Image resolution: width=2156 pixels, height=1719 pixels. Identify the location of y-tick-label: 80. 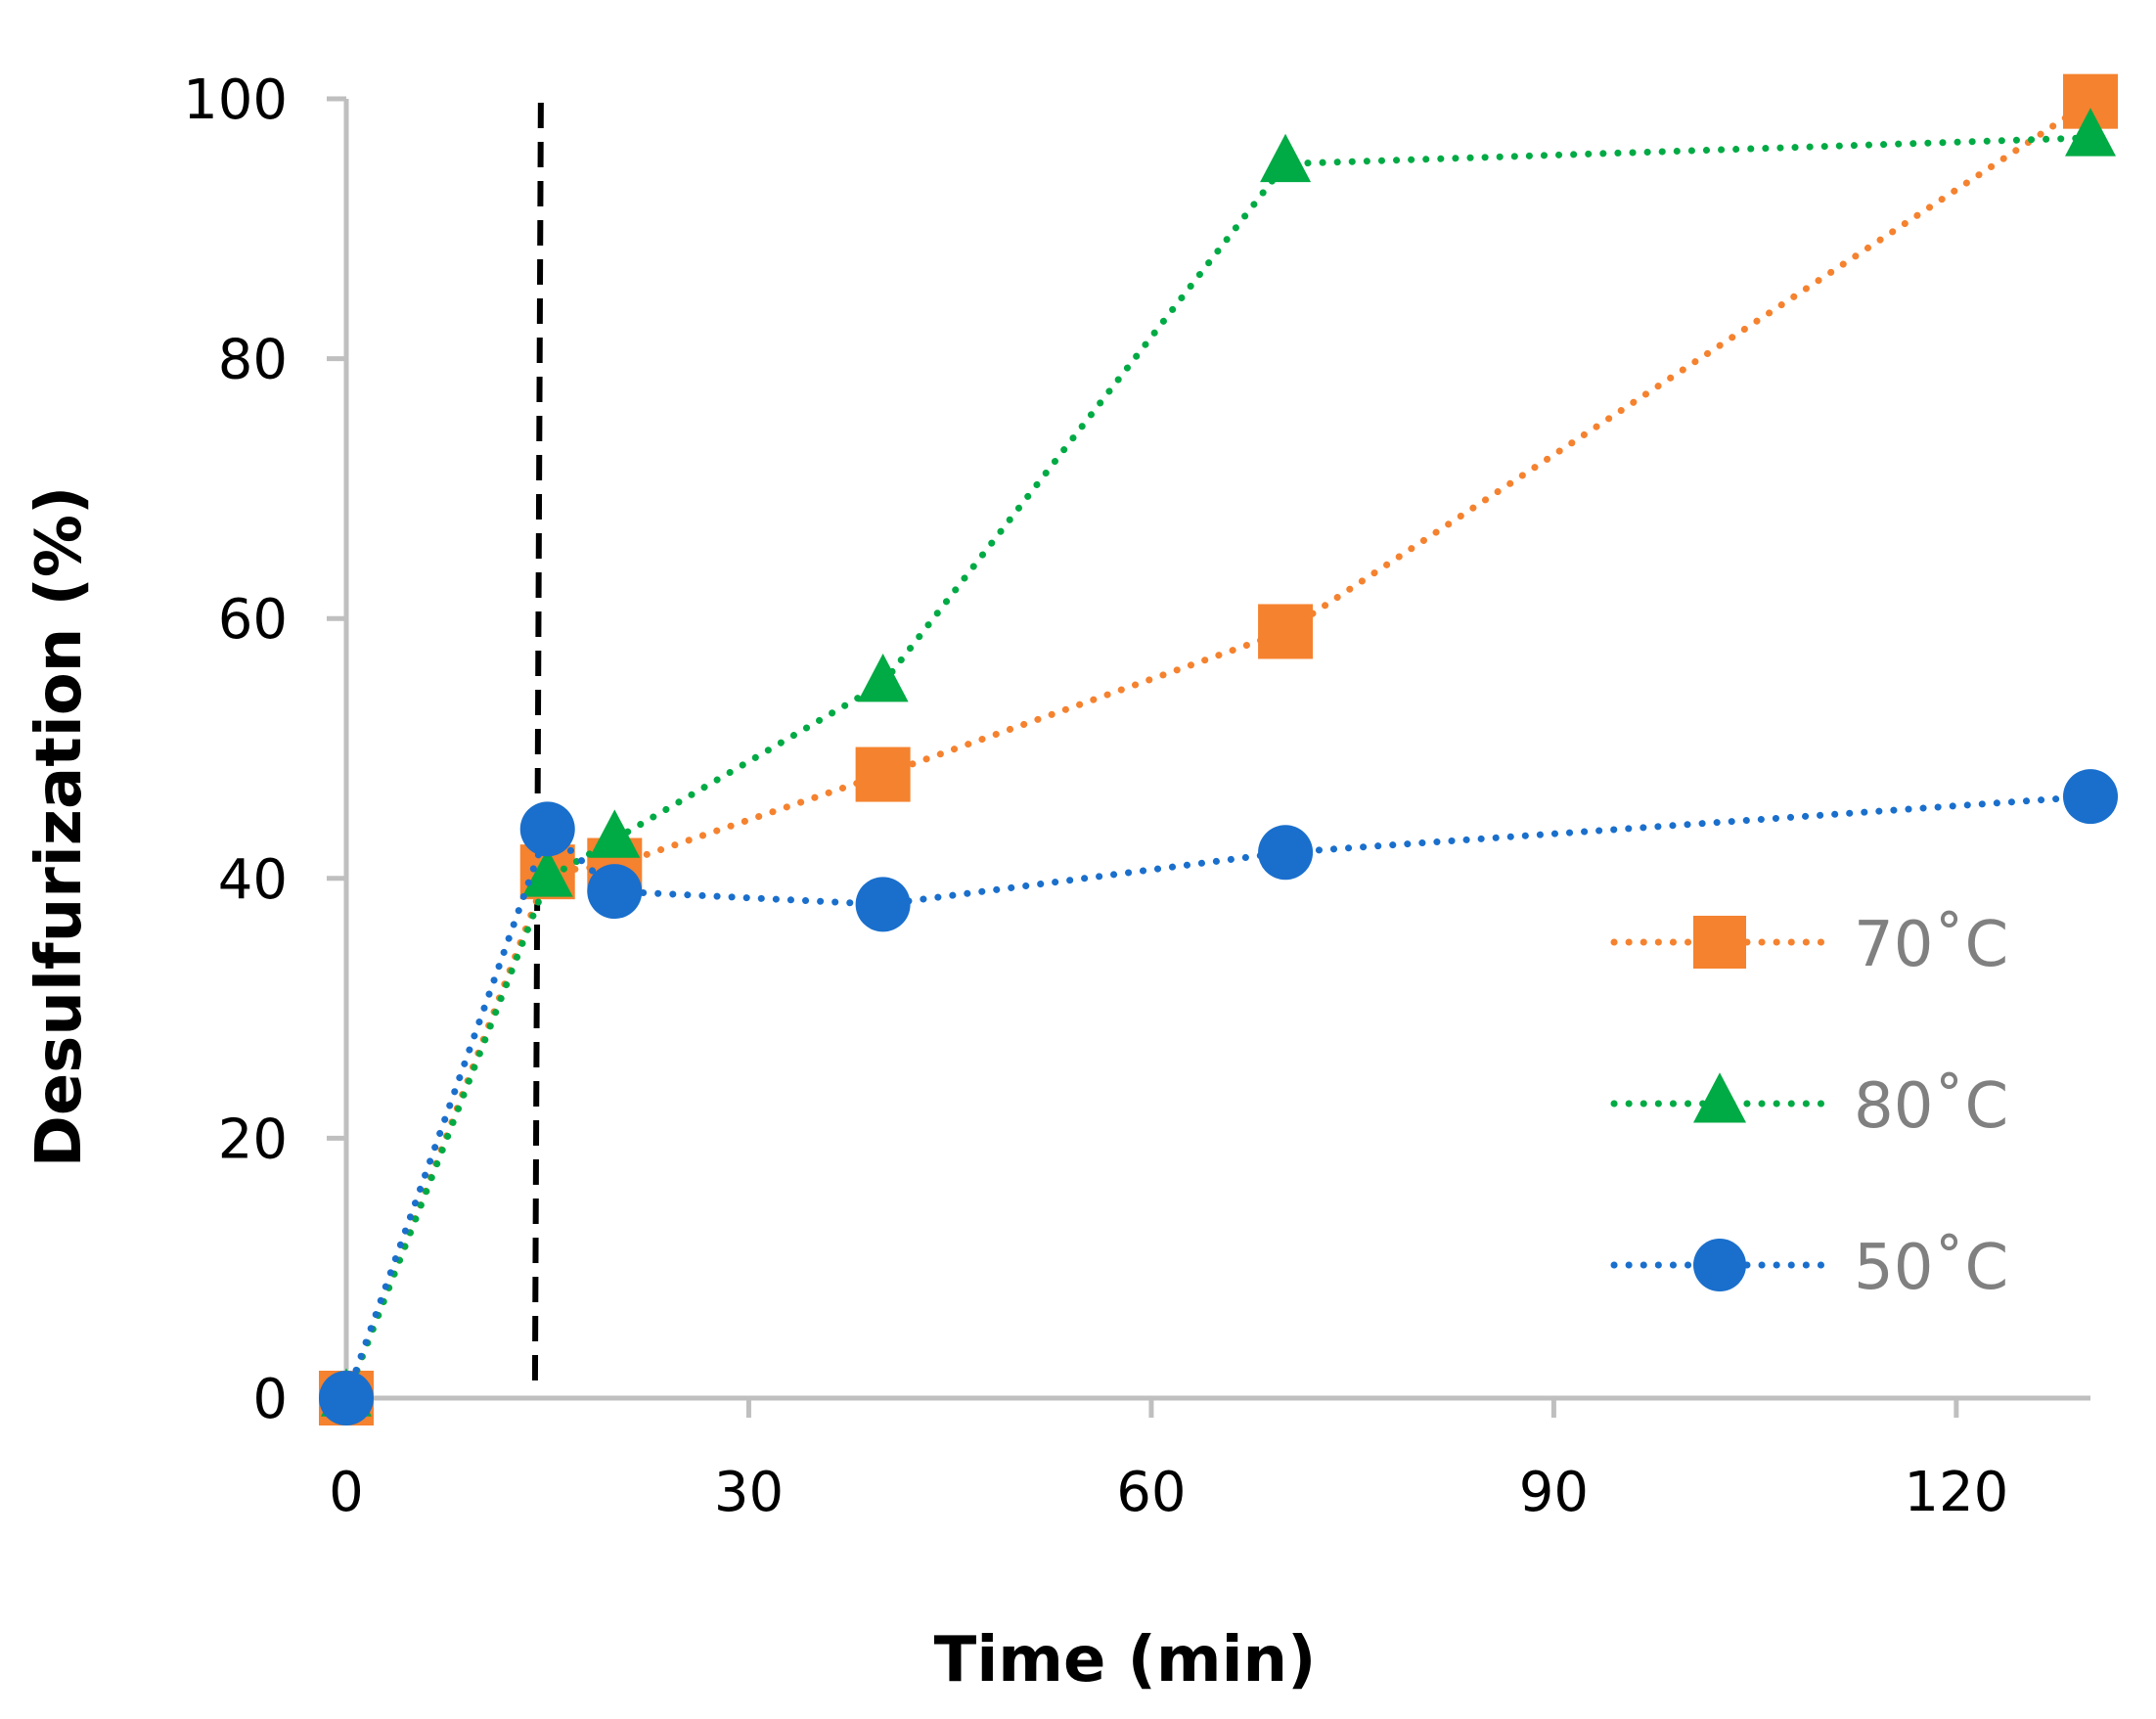
(253, 360).